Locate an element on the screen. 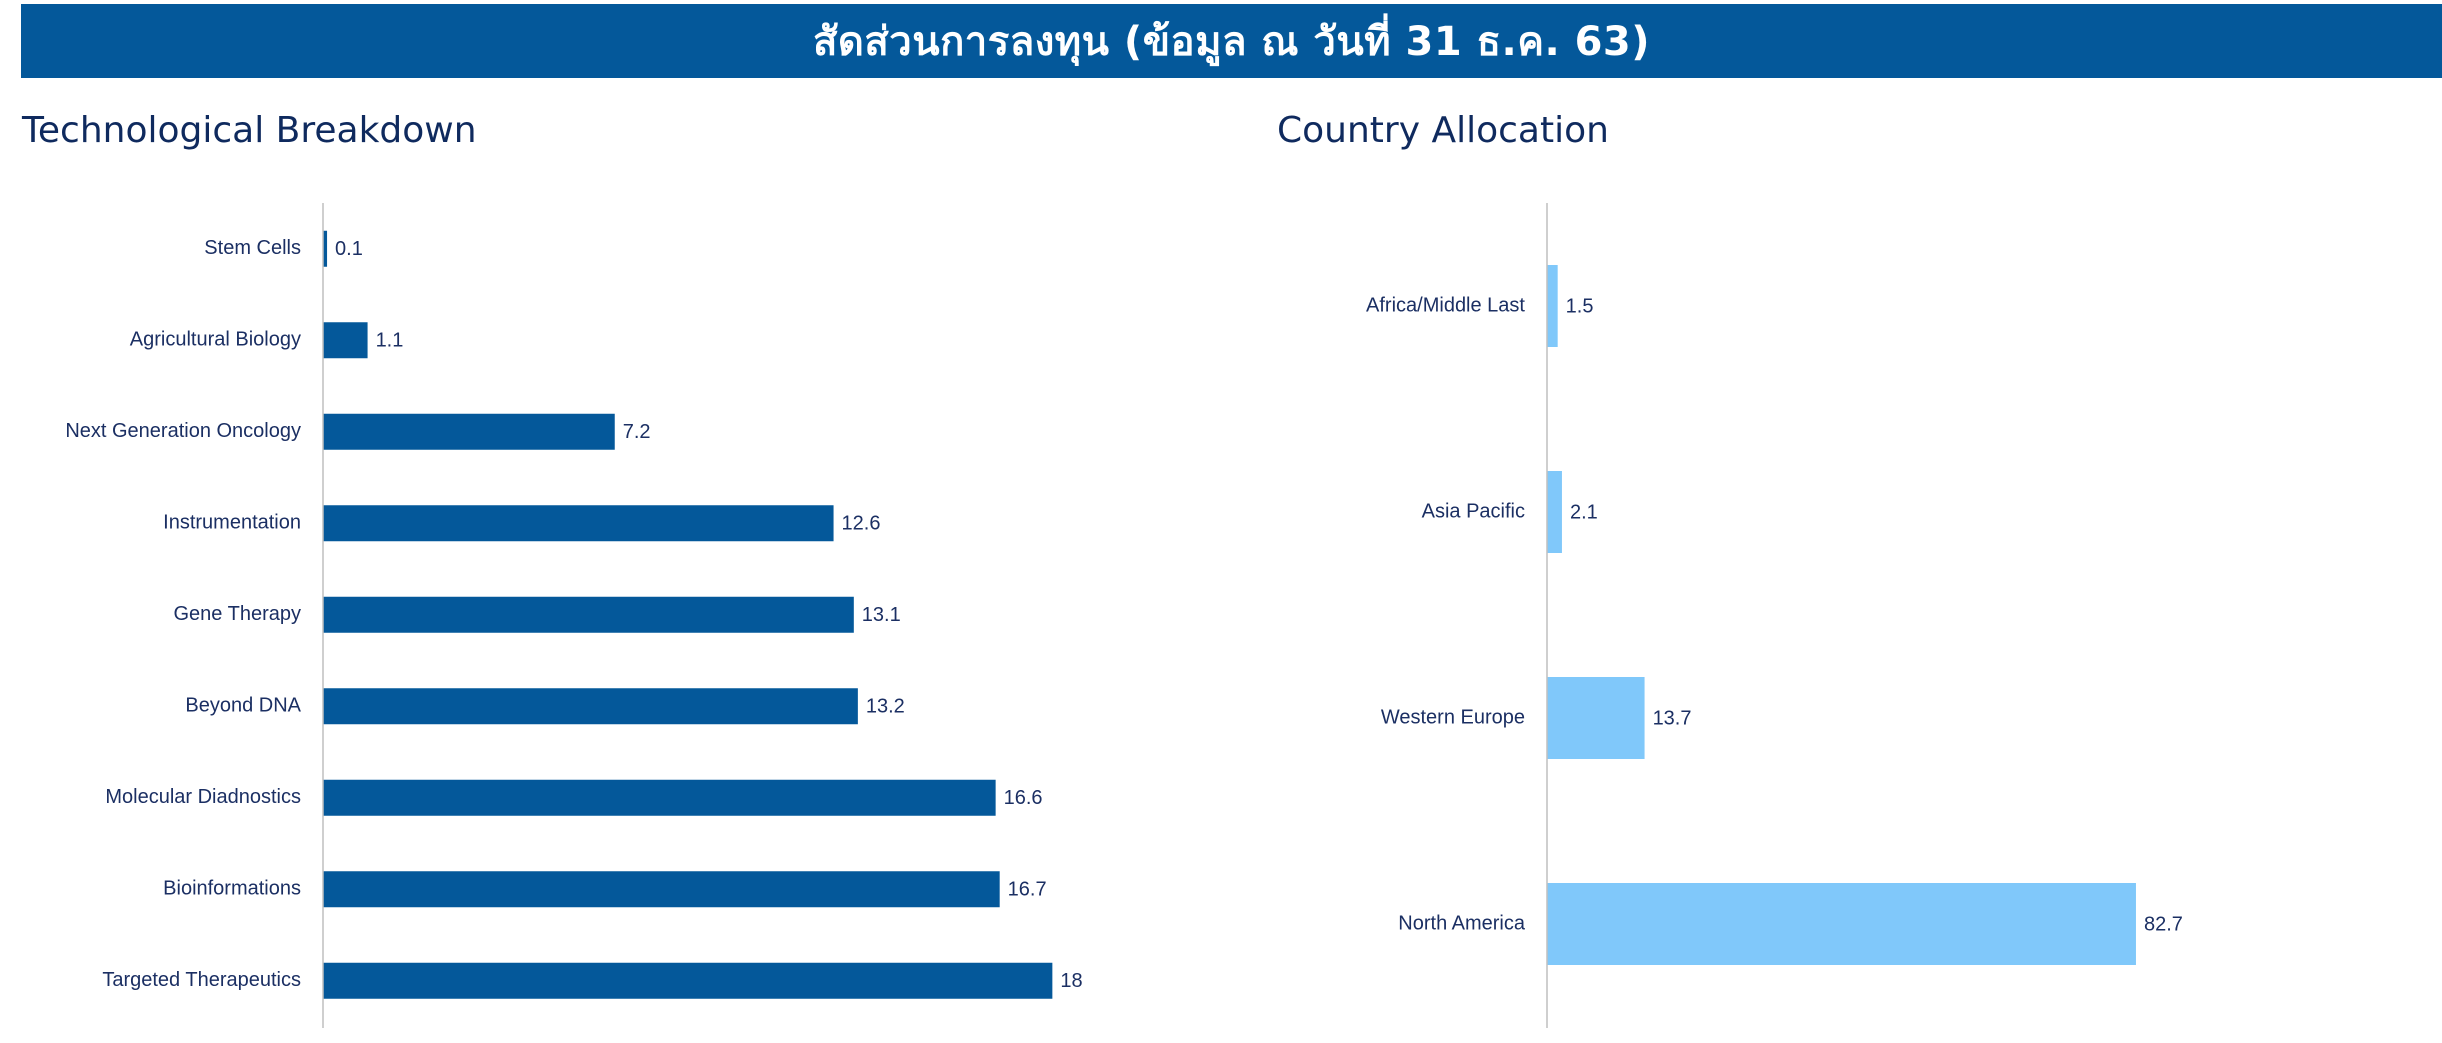 The width and height of the screenshot is (2442, 1043). value-label-targeted-therapeutics: 18 is located at coordinates (1071, 981).